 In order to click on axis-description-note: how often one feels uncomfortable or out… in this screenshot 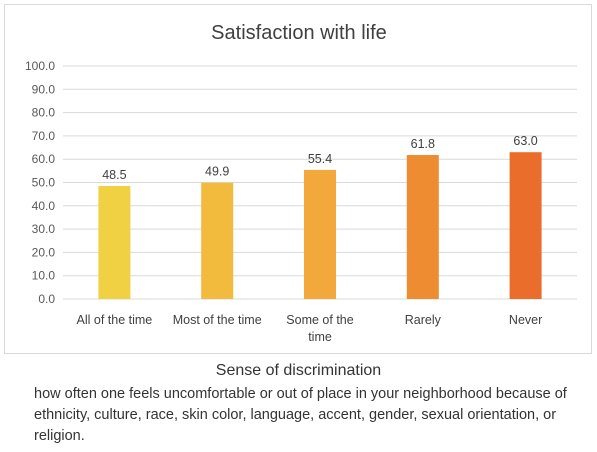, I will do `click(300, 415)`.